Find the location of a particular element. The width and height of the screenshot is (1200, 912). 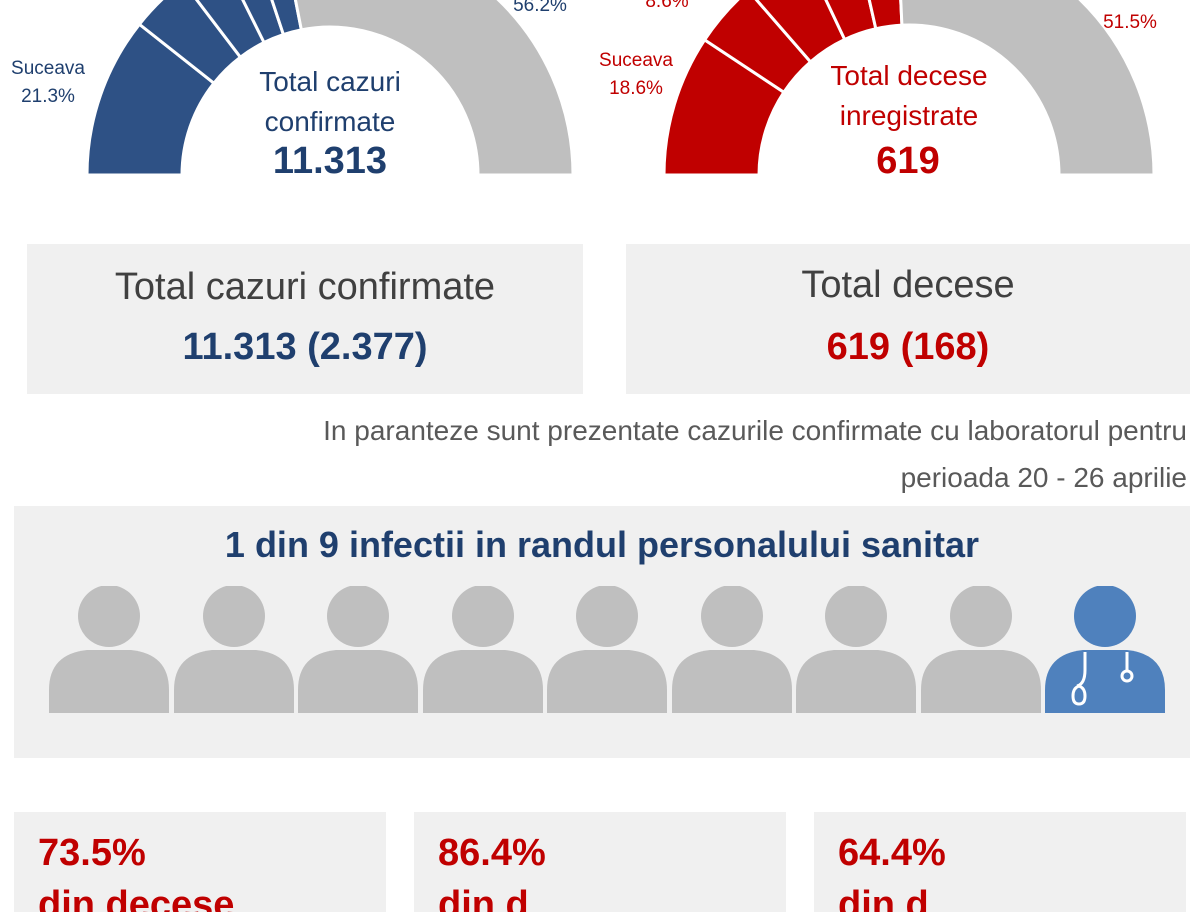

deaths-gauge-center-line1: Total decese is located at coordinates (909, 75).